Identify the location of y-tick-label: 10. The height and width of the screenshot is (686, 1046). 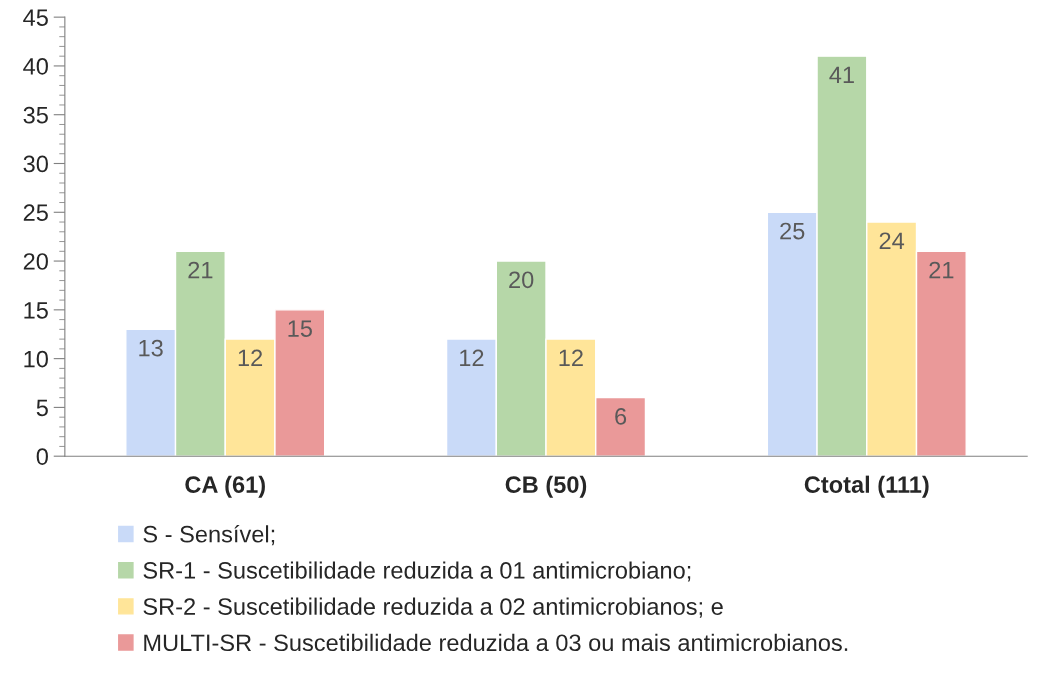
(36, 359).